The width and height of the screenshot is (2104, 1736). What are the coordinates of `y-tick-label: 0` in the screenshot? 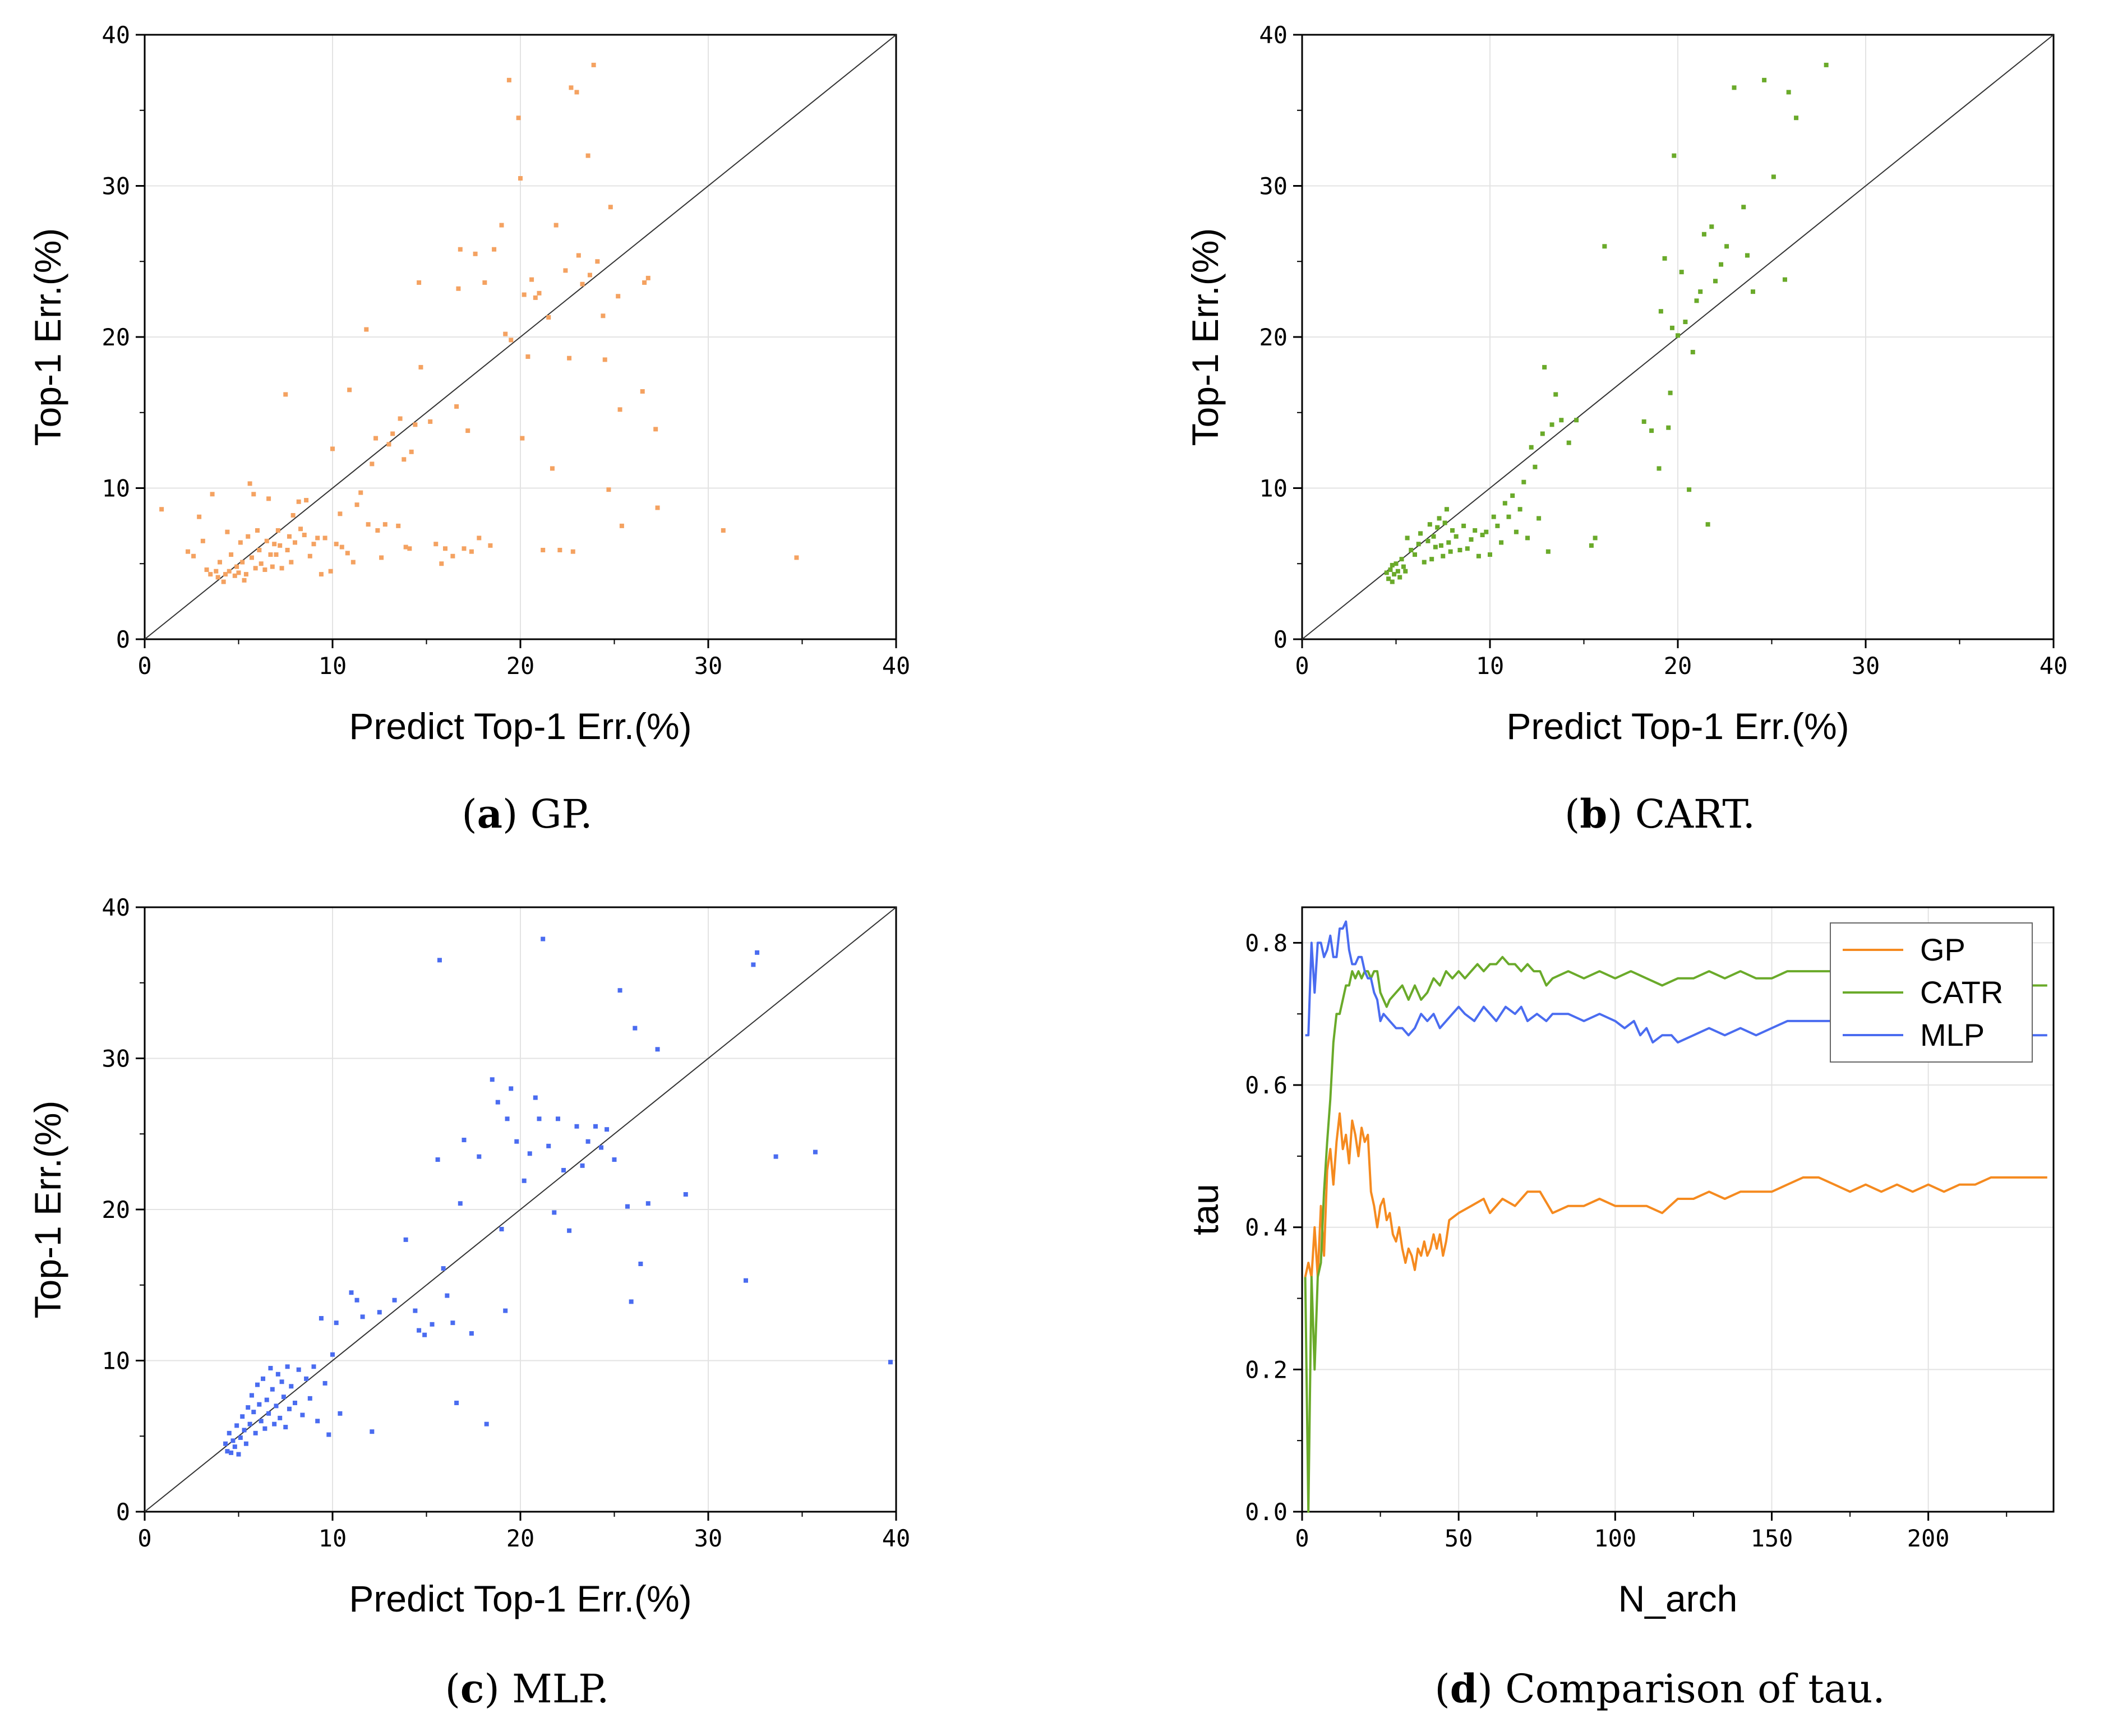 It's located at (123, 1512).